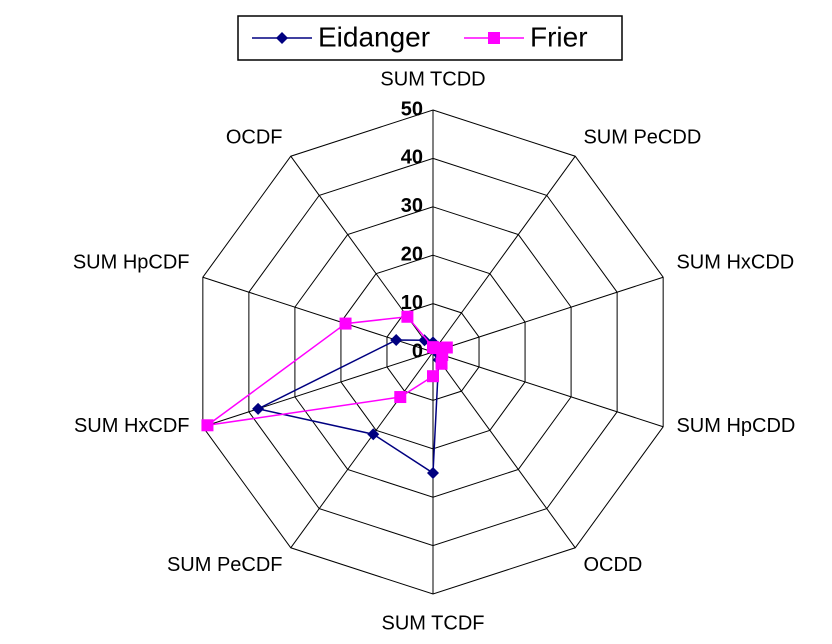 The image size is (832, 644). What do you see at coordinates (433, 623) in the screenshot?
I see `category-label: SUM TCDF` at bounding box center [433, 623].